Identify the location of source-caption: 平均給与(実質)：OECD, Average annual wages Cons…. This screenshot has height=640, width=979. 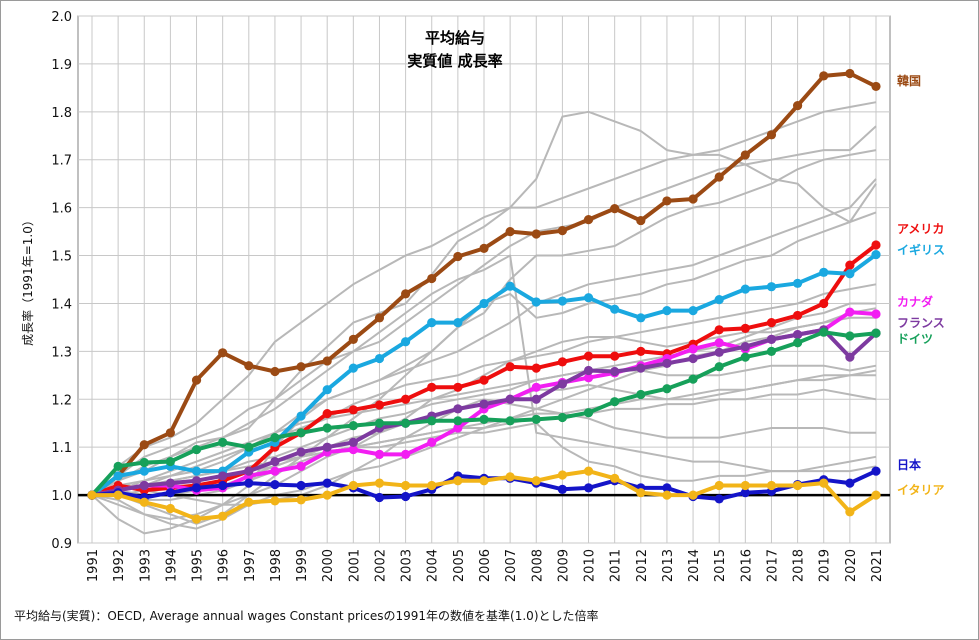
(306, 615).